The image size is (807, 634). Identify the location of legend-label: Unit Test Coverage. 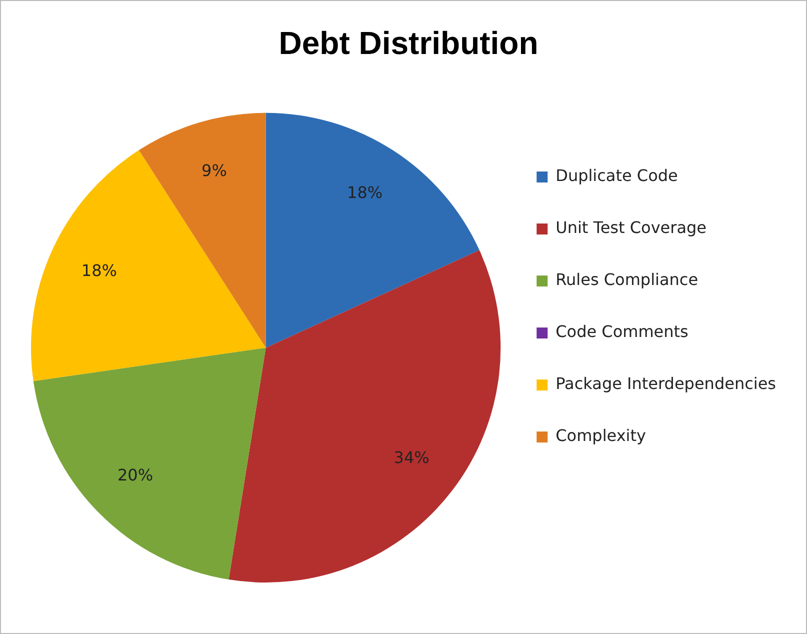
(631, 228).